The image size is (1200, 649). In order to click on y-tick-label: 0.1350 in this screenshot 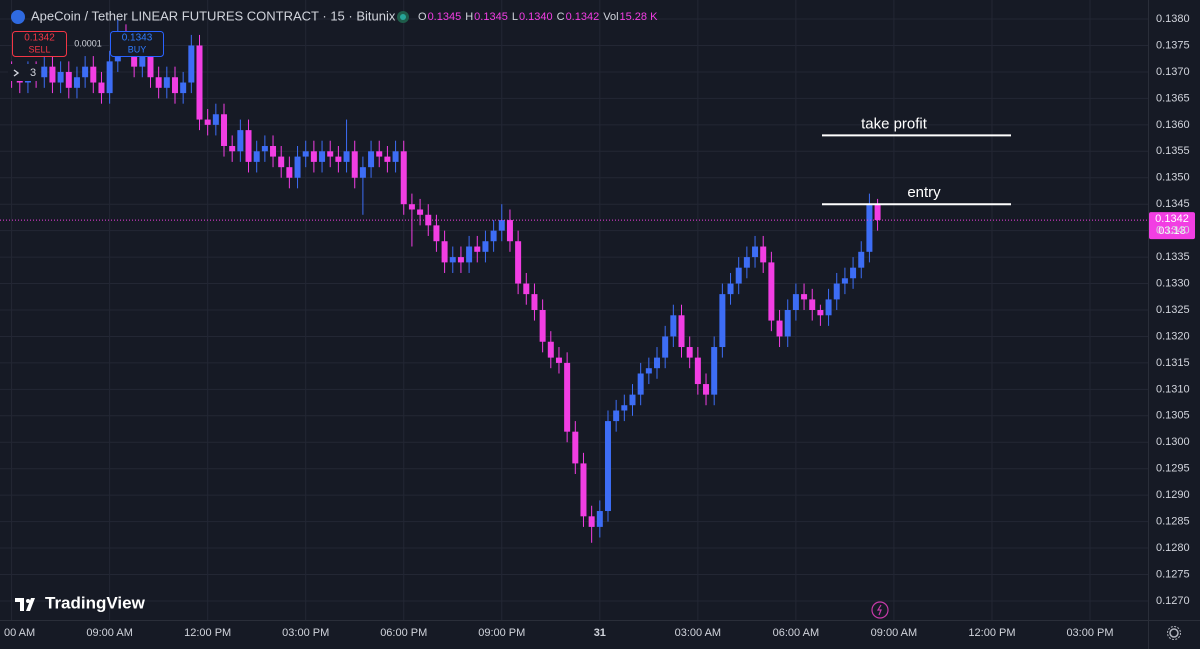, I will do `click(1173, 178)`.